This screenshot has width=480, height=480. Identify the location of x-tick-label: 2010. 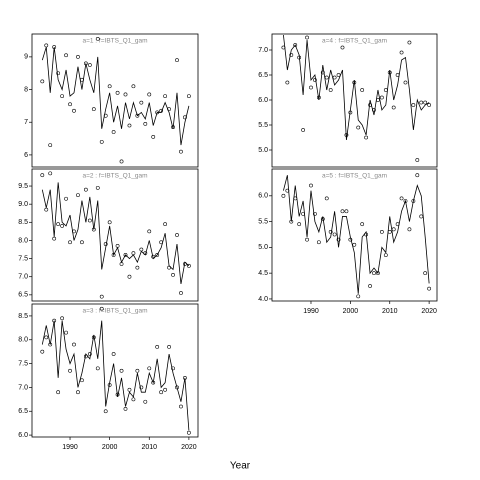
(390, 311).